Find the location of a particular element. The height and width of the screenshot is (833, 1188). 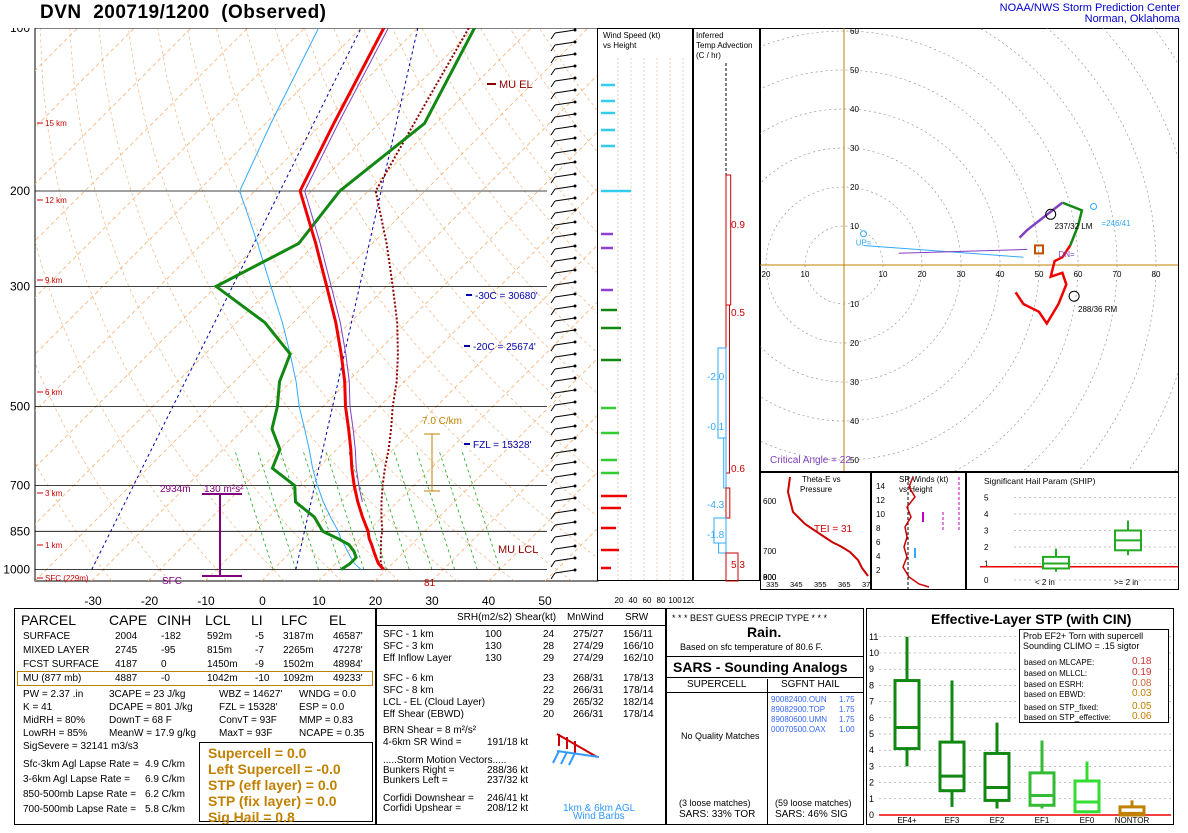

wind-panel-title2: vs Height is located at coordinates (620, 45).